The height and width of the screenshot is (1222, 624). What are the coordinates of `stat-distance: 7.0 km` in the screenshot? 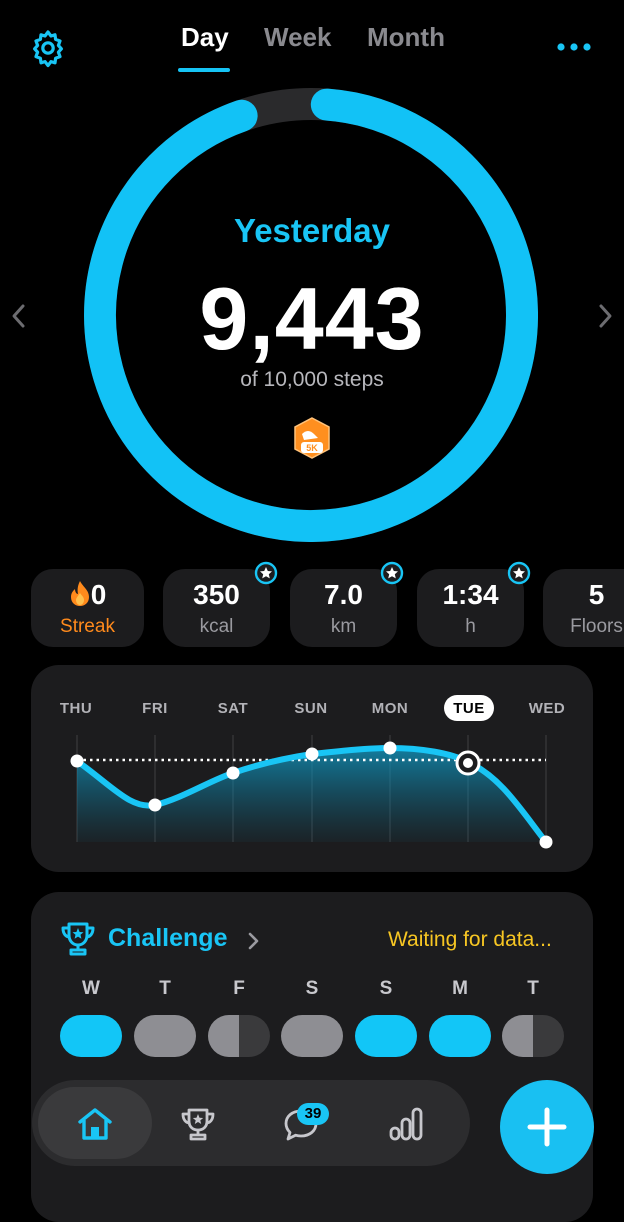 It's located at (347, 604).